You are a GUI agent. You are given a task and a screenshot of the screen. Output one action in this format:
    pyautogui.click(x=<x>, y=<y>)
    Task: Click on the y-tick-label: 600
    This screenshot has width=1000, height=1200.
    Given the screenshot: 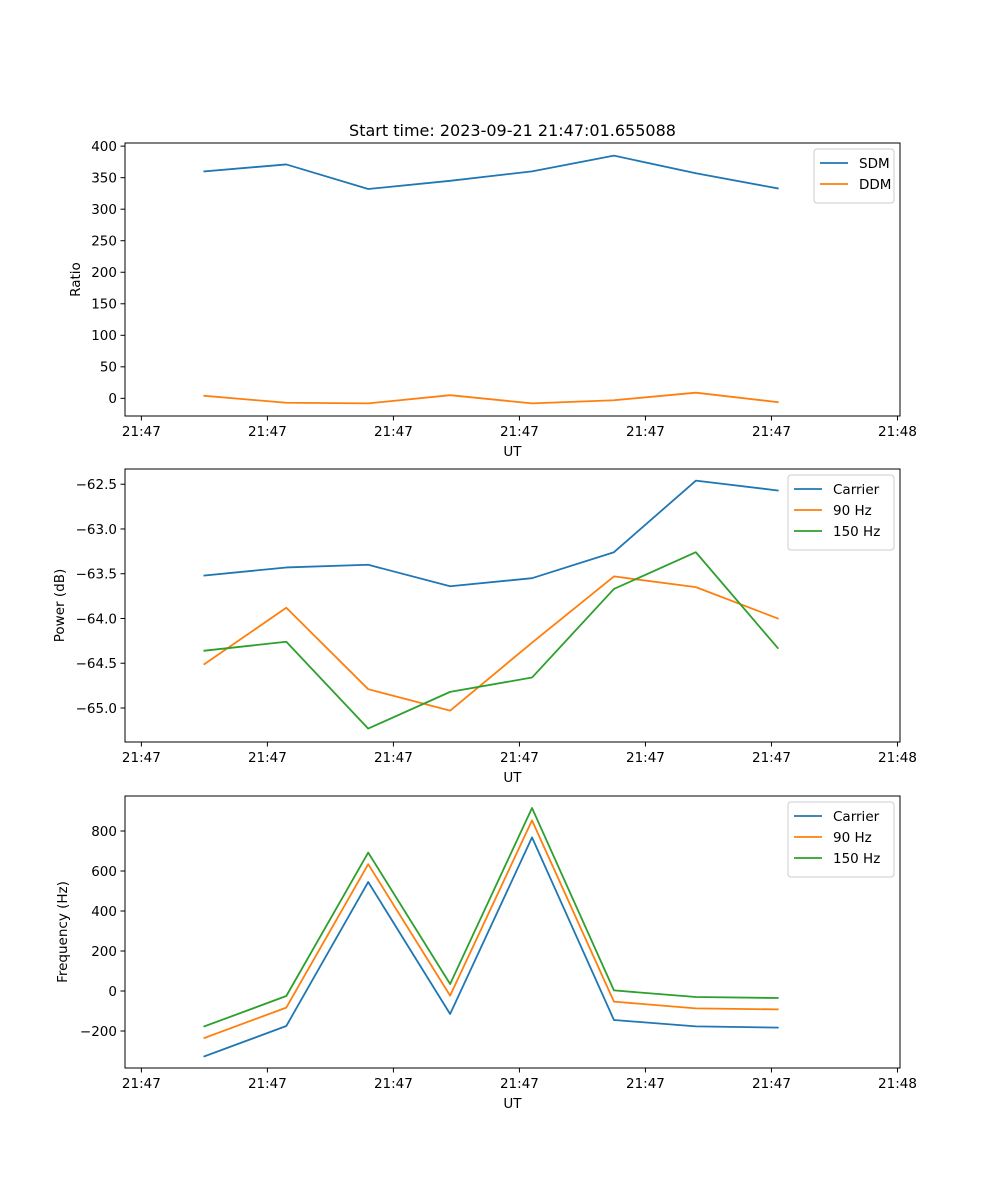 What is the action you would take?
    pyautogui.click(x=104, y=872)
    